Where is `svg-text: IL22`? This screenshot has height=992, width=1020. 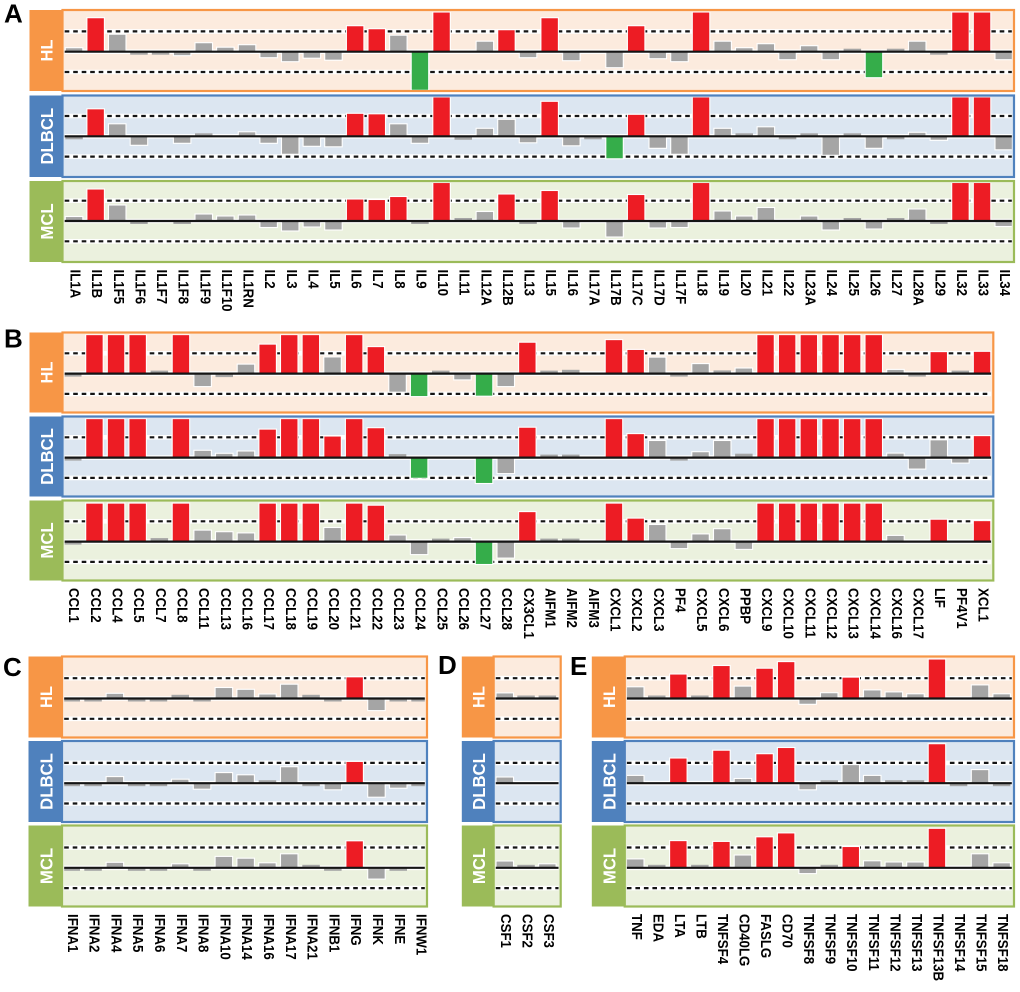 svg-text: IL22 is located at coordinates (788, 283).